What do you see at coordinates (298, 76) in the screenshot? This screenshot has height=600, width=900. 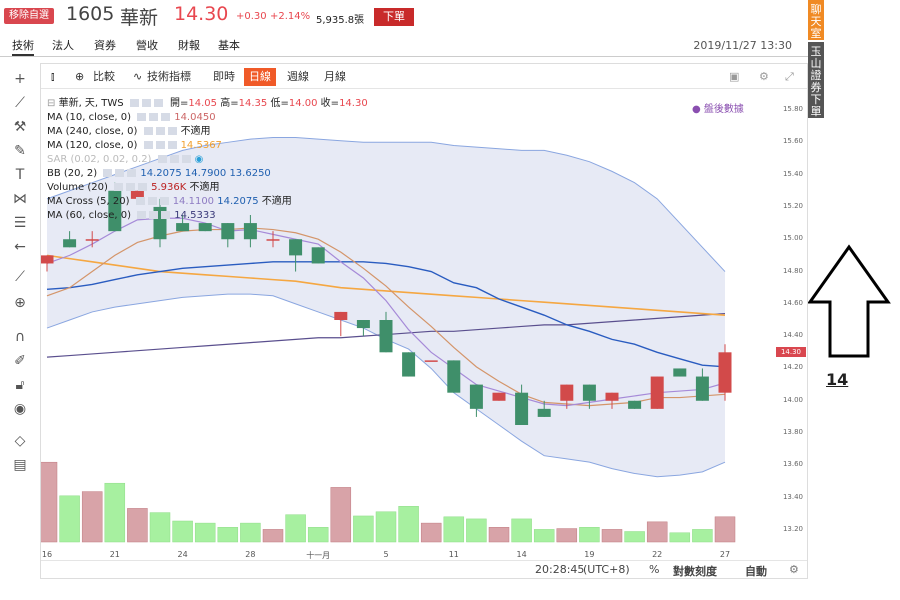 I see `weekly-button: 週線` at bounding box center [298, 76].